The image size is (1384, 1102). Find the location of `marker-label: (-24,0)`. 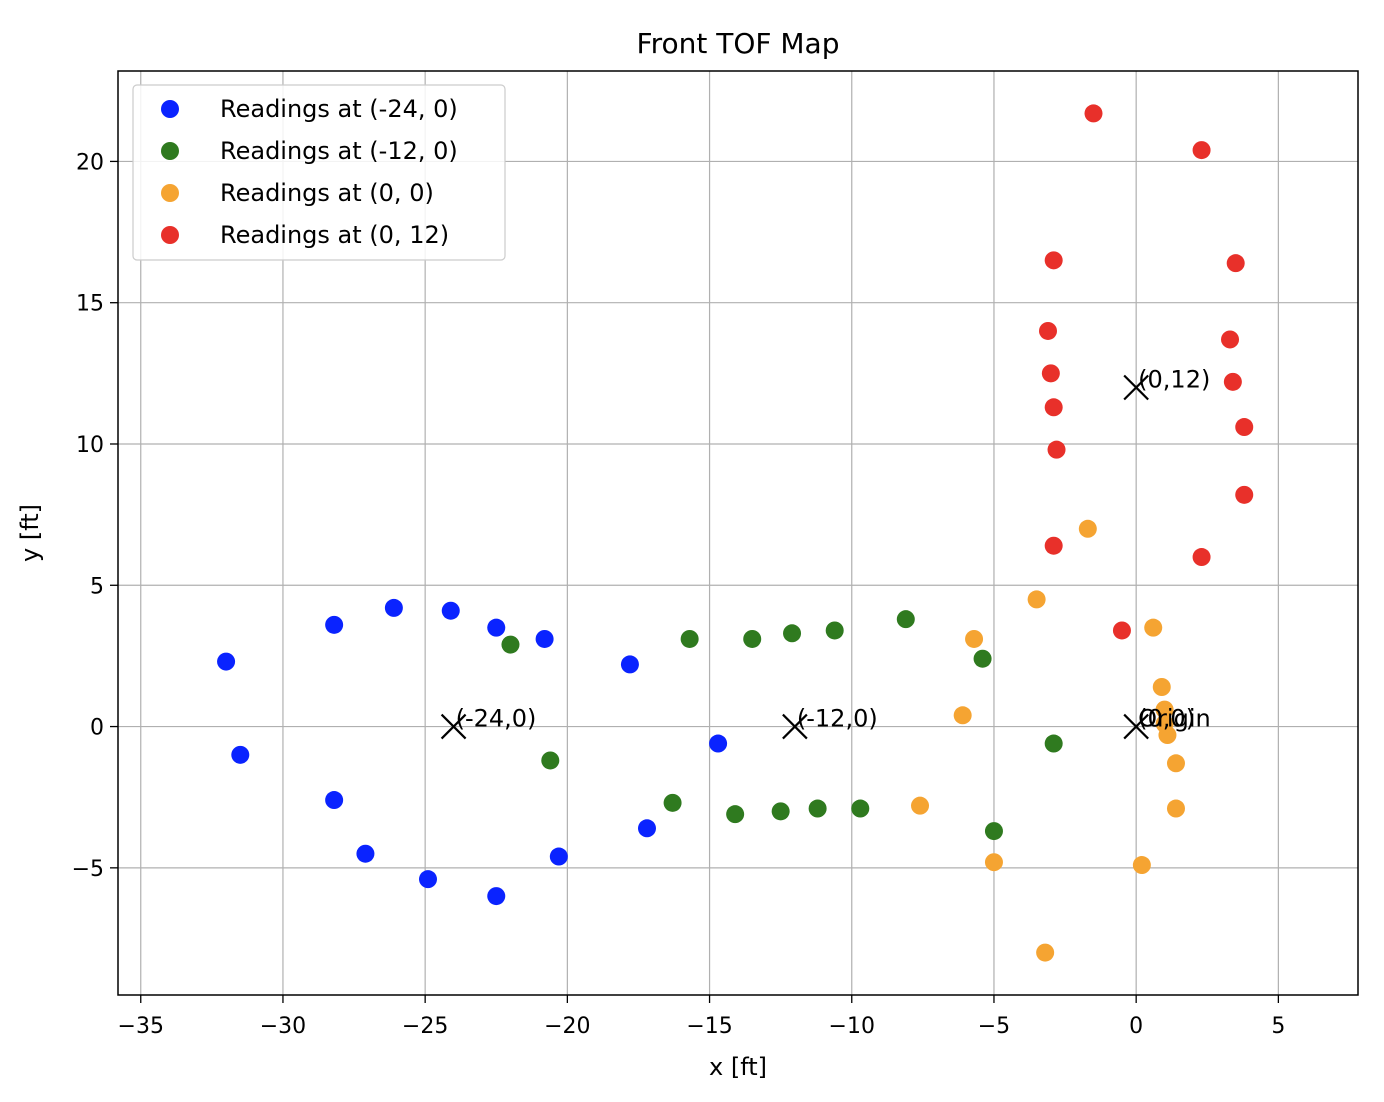

marker-label: (-24,0) is located at coordinates (496, 719).